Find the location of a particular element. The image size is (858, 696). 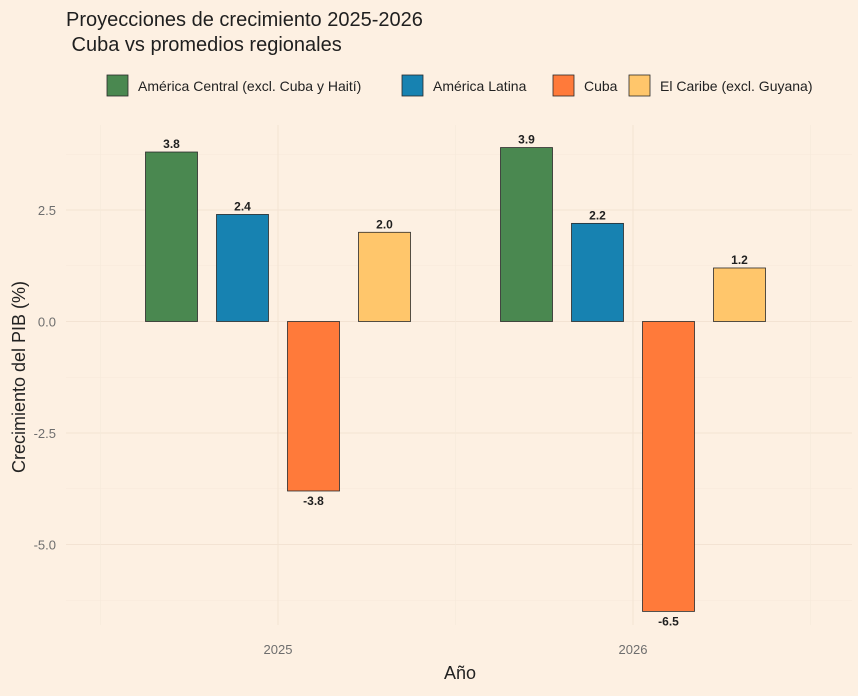

y-axis-title: Crecimiento del PIB (%) is located at coordinates (19, 377).